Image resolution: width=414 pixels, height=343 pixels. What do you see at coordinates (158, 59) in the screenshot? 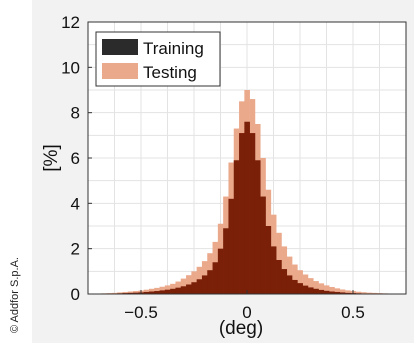
I see `legend: Training Testing` at bounding box center [158, 59].